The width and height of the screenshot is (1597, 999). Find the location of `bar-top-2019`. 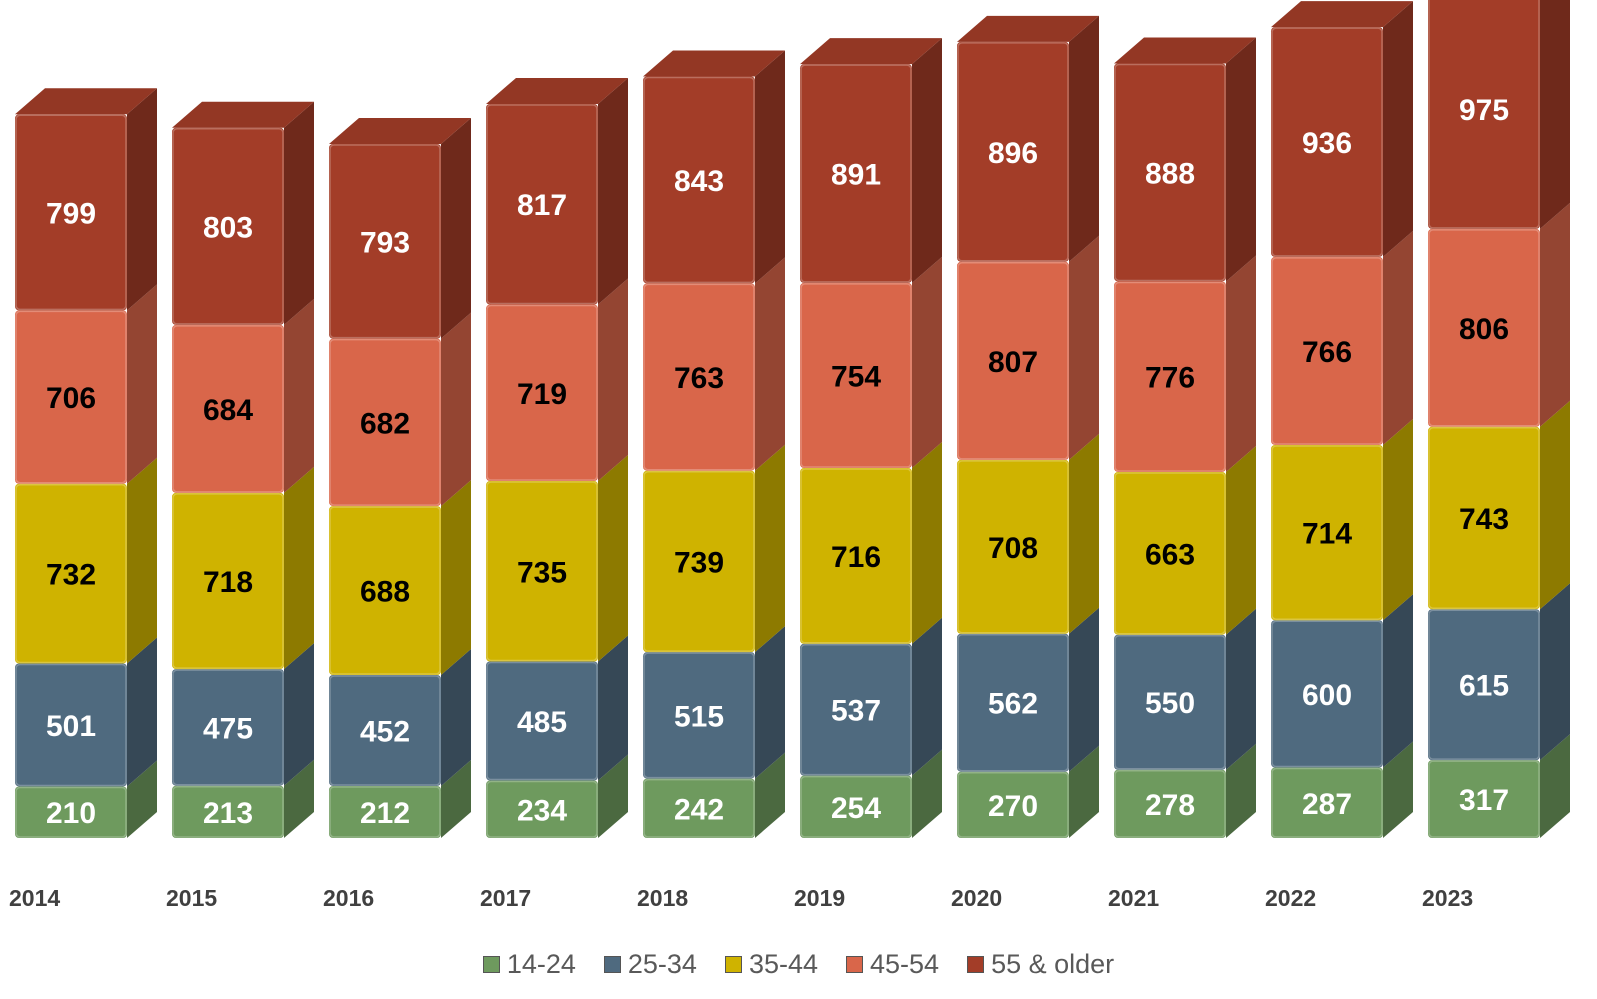

bar-top-2019 is located at coordinates (871, 51).